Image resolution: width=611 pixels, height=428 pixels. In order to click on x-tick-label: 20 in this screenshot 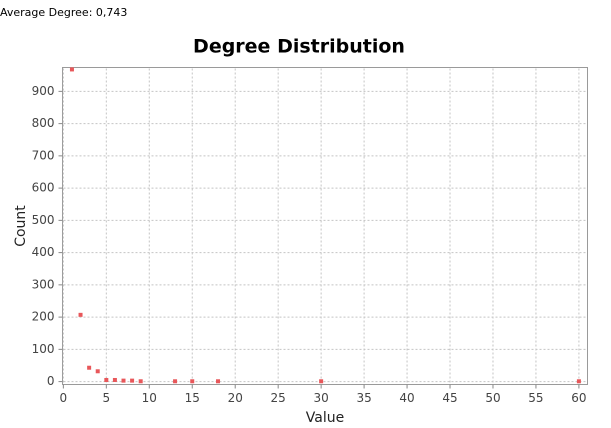, I will do `click(235, 398)`.